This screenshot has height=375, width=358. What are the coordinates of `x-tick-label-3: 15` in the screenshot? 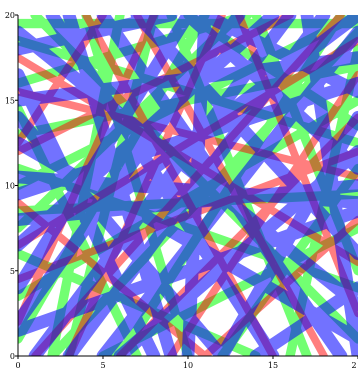 It's located at (273, 365).